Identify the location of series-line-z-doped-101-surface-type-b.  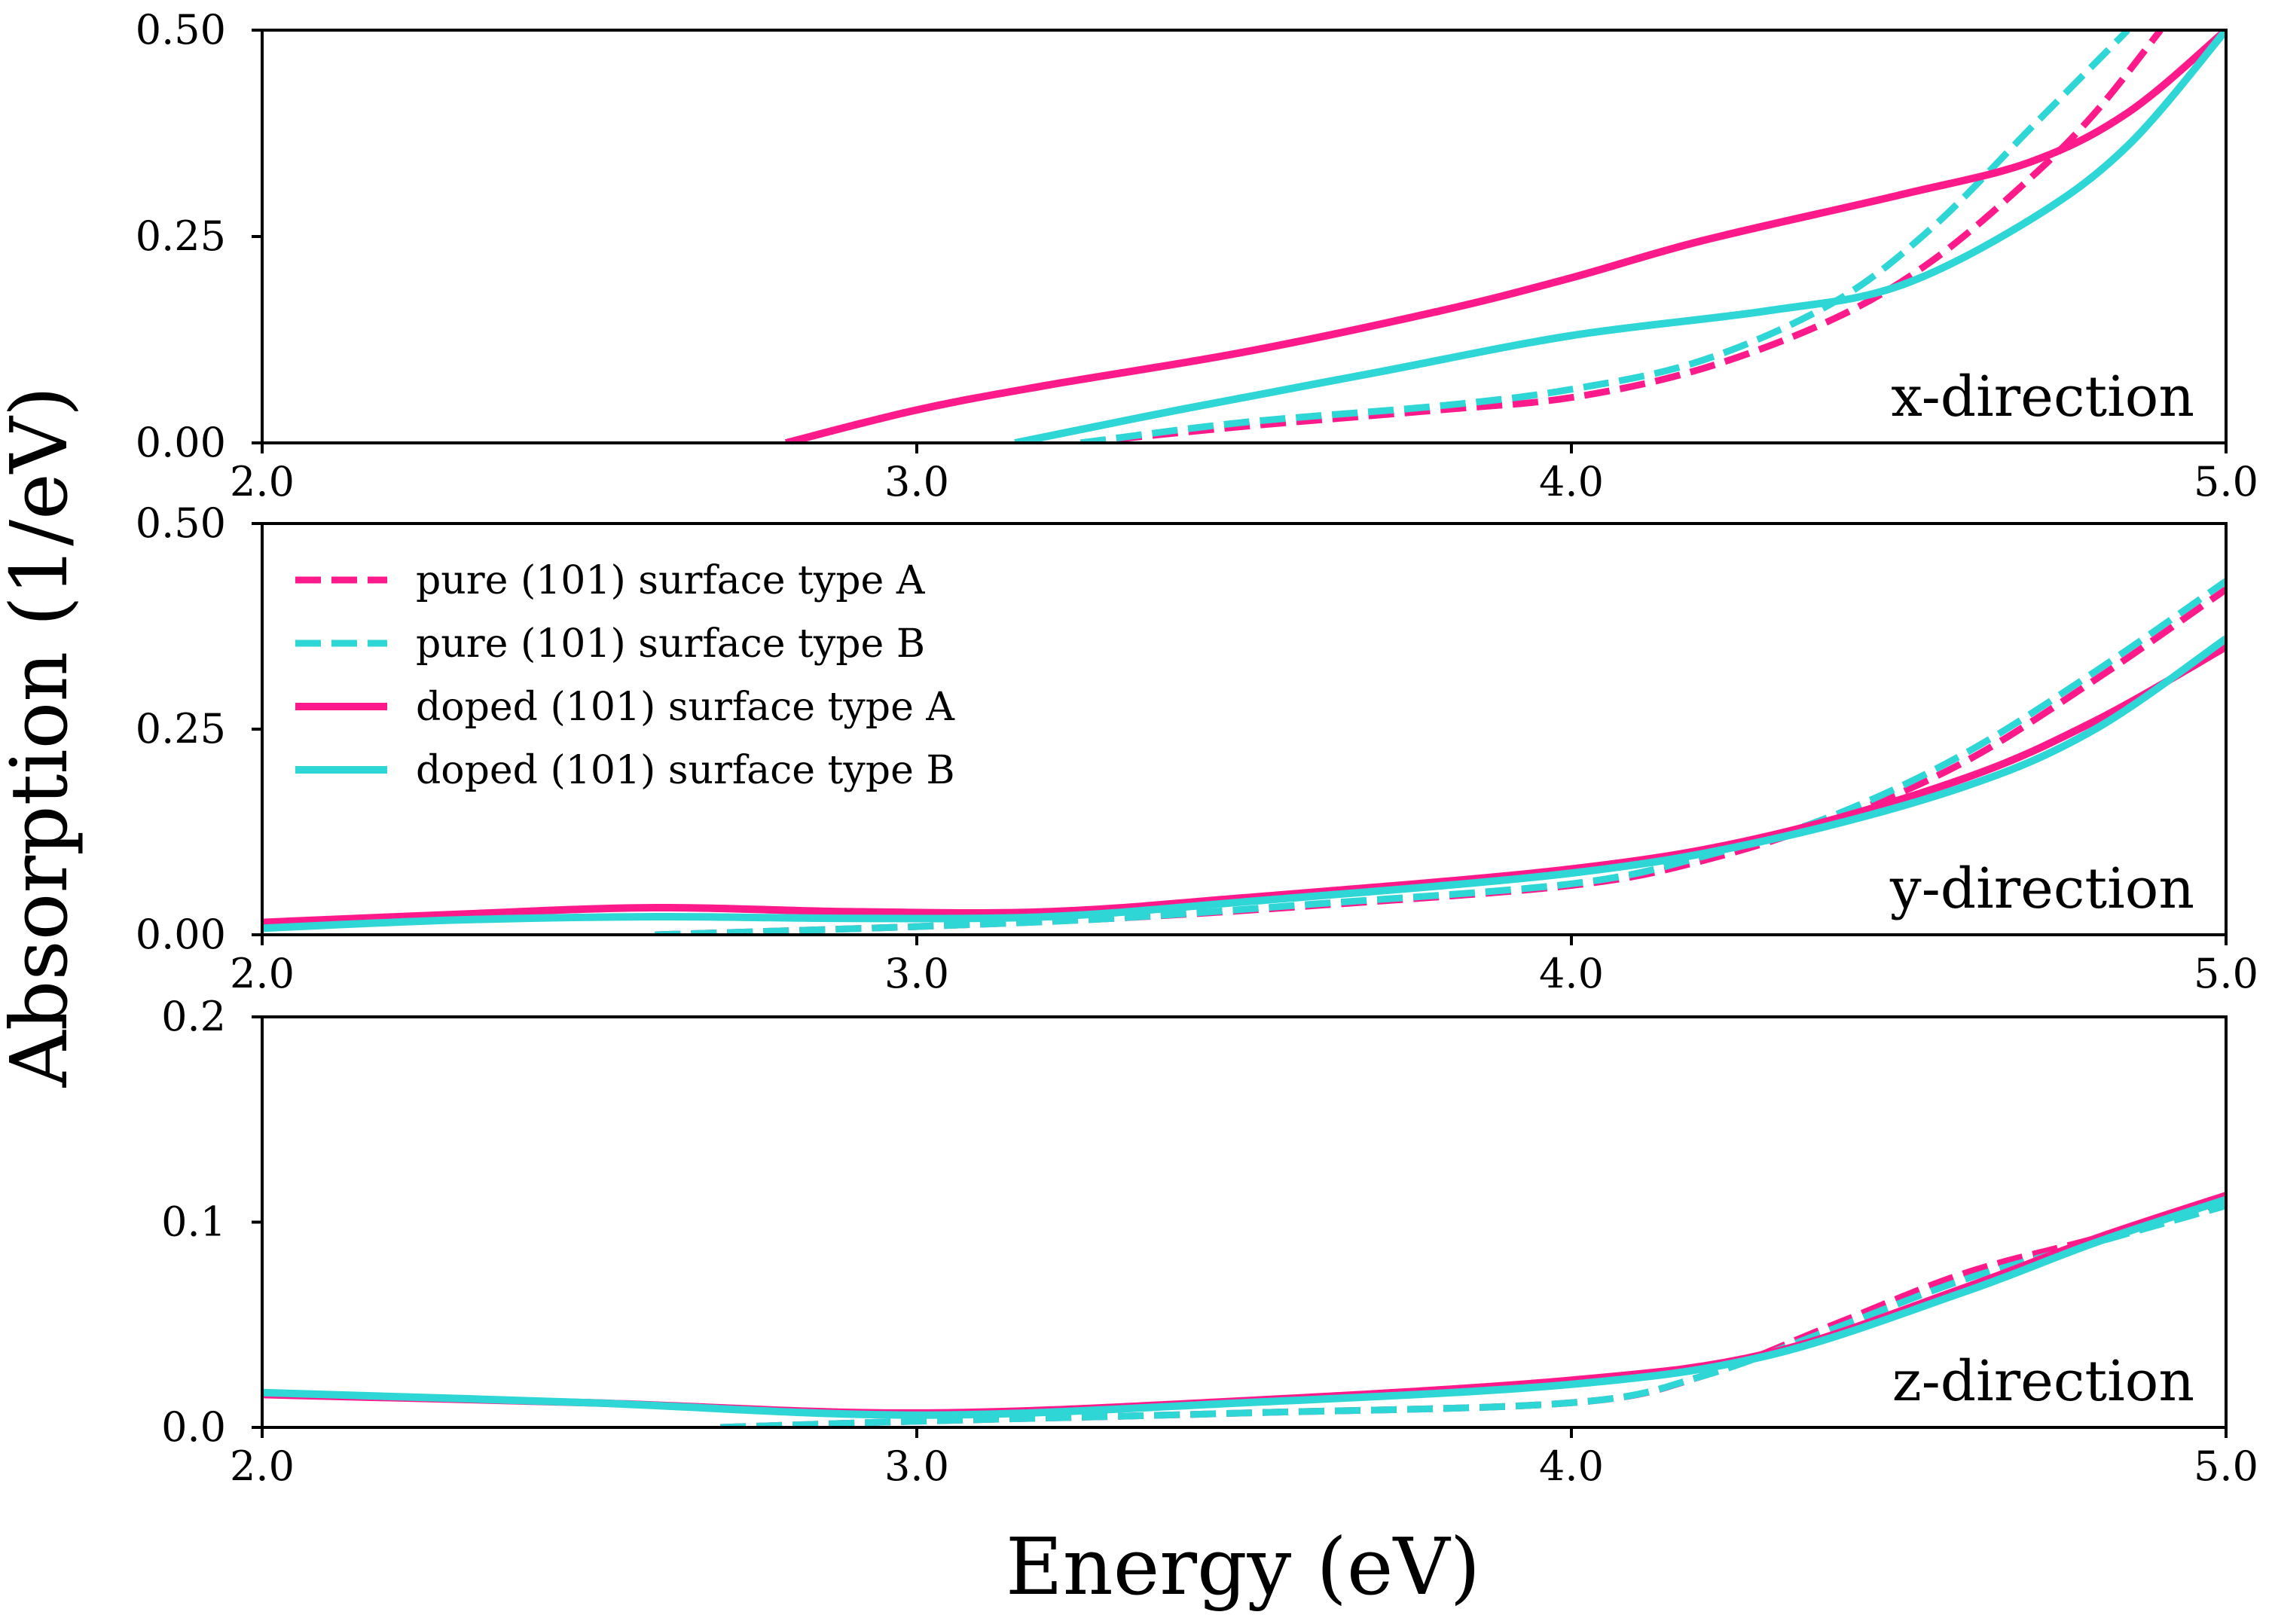
(1244, 1307).